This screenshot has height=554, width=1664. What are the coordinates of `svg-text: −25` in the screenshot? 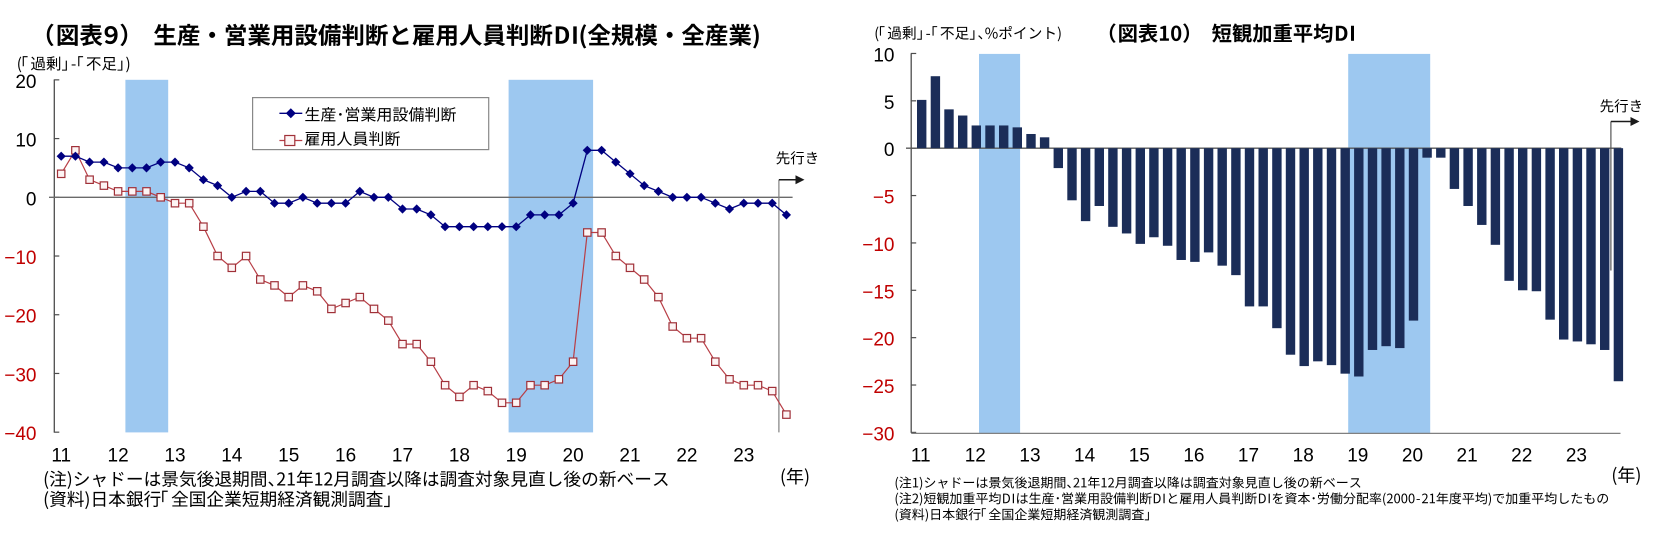 It's located at (878, 387).